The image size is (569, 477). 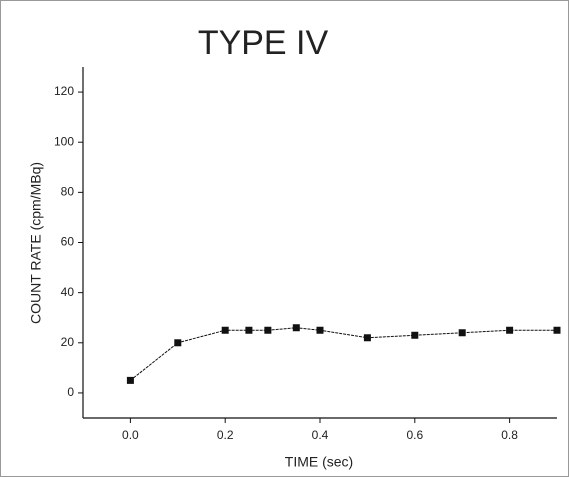 What do you see at coordinates (509, 435) in the screenshot?
I see `x-tick-label: 0.8` at bounding box center [509, 435].